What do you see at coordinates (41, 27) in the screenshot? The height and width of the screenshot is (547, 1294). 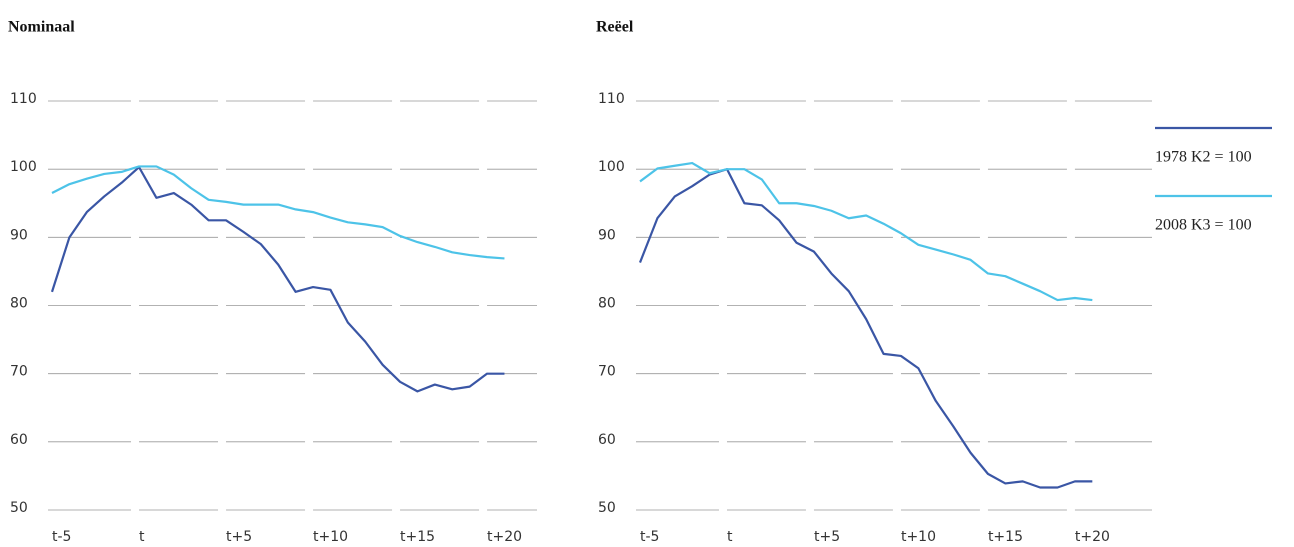 I see `chart-title: Nominaal` at bounding box center [41, 27].